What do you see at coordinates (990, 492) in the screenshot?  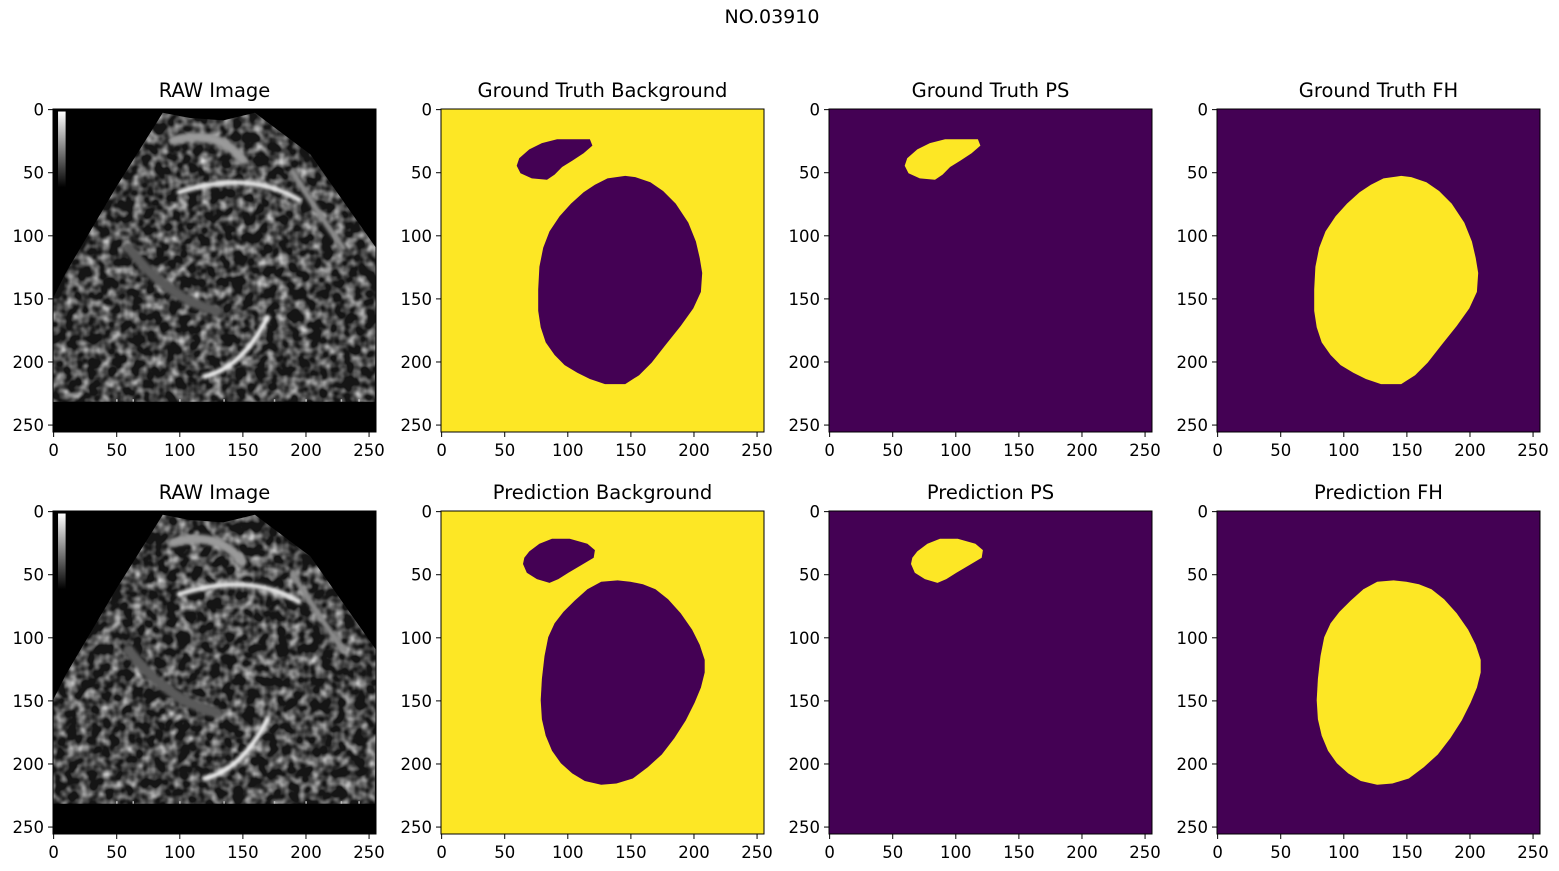 I see `panel-title: Prediction PS` at bounding box center [990, 492].